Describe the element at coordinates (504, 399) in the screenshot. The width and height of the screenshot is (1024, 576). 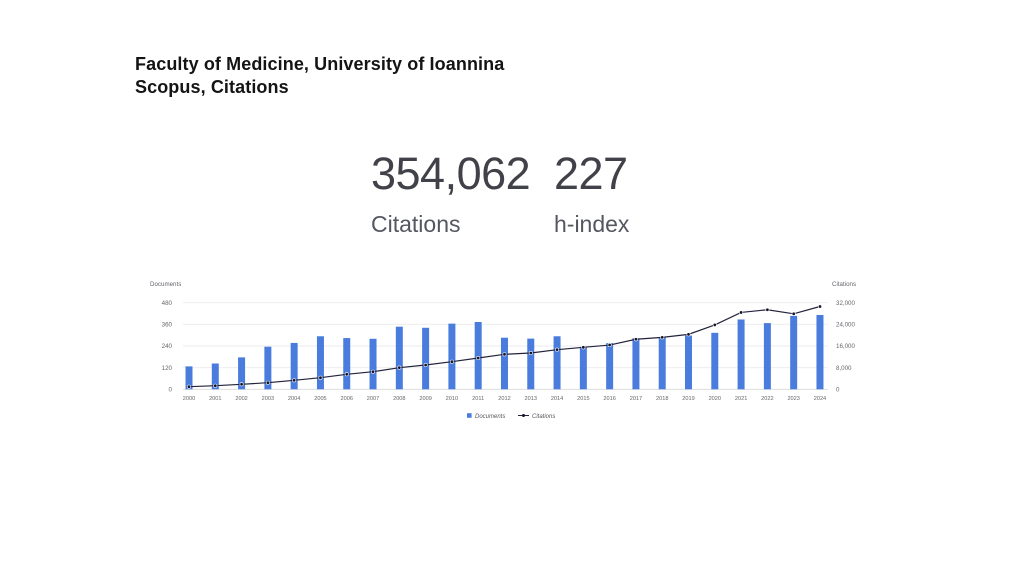
I see `x-axis-tick: 2012` at that location.